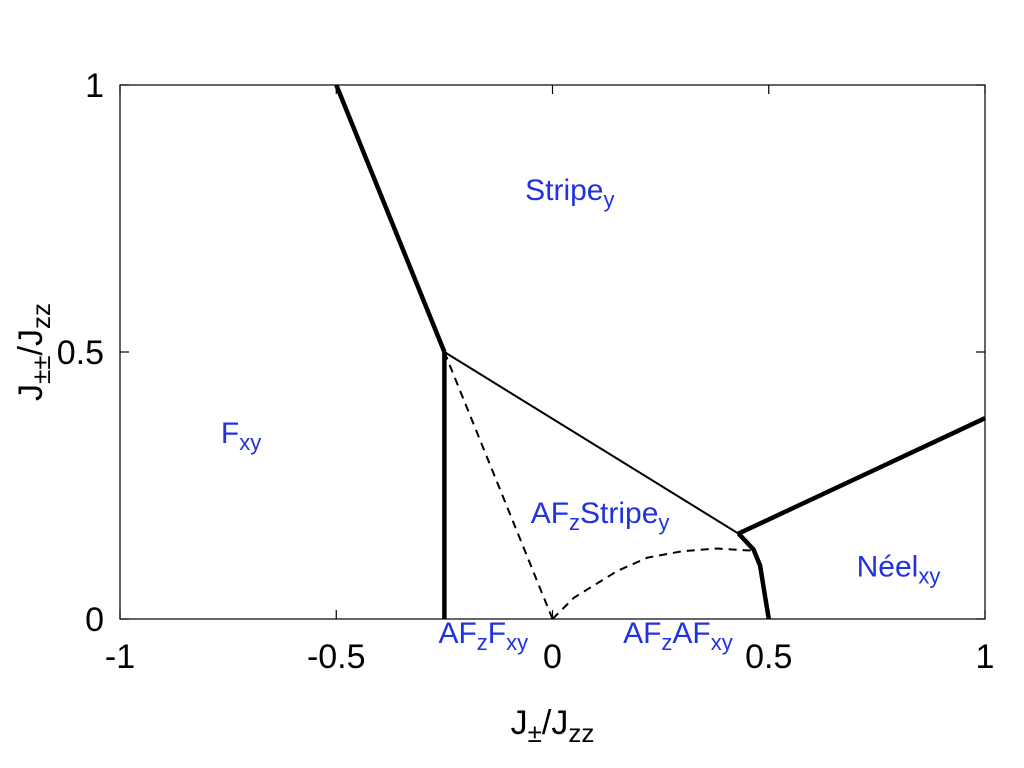  What do you see at coordinates (555, 723) in the screenshot?
I see `x-axis-label-part: /J` at bounding box center [555, 723].